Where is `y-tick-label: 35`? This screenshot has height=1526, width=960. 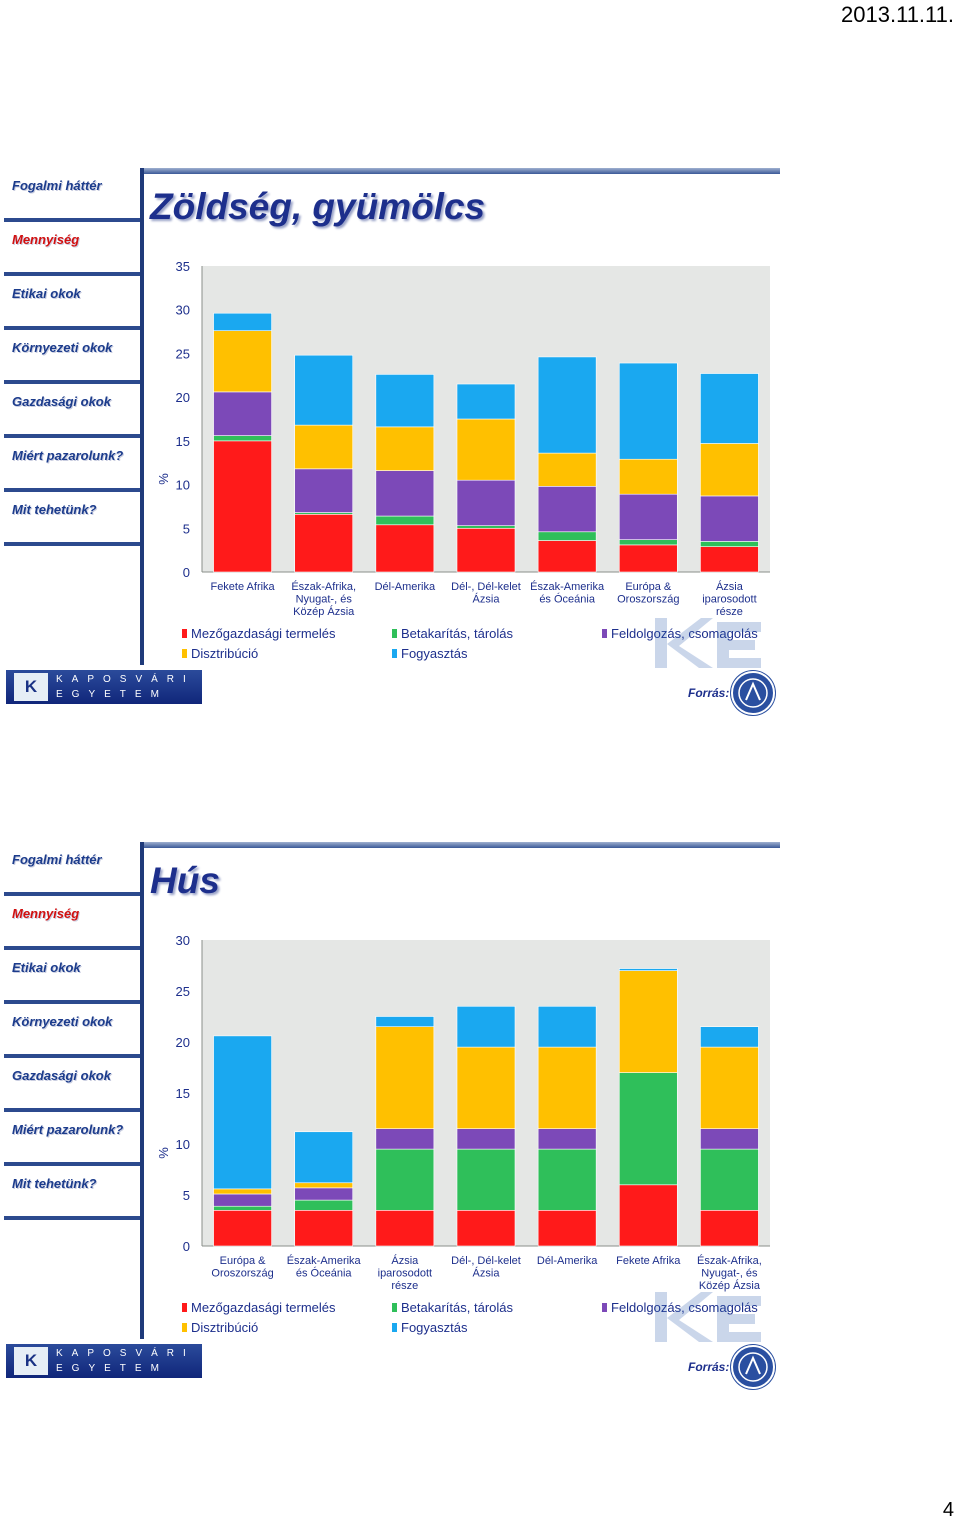
y-tick-label: 35 is located at coordinates (183, 266).